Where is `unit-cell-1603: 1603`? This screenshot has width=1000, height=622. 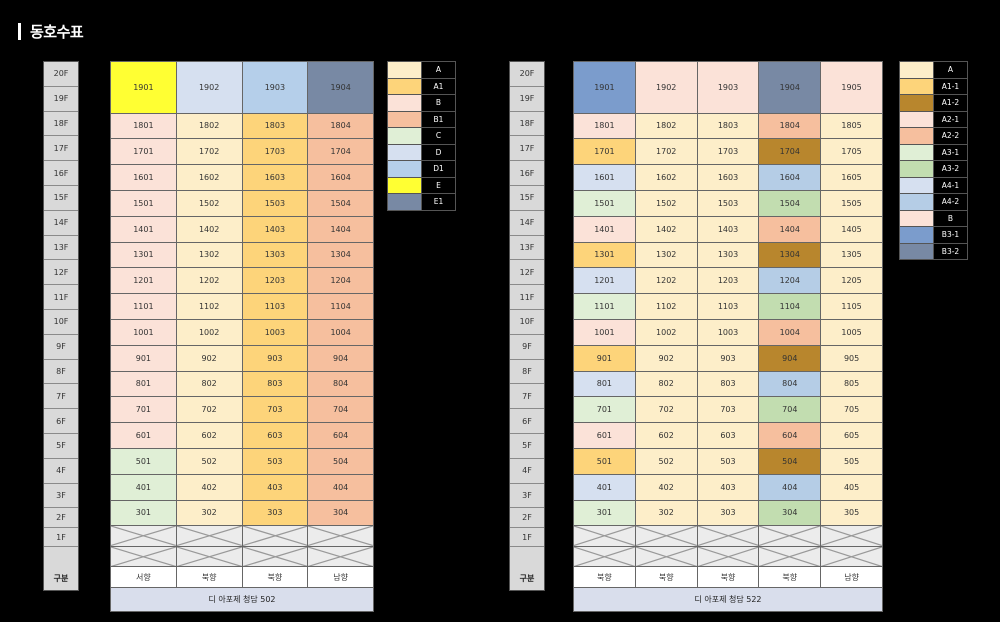
unit-cell-1603: 1603 is located at coordinates (275, 177).